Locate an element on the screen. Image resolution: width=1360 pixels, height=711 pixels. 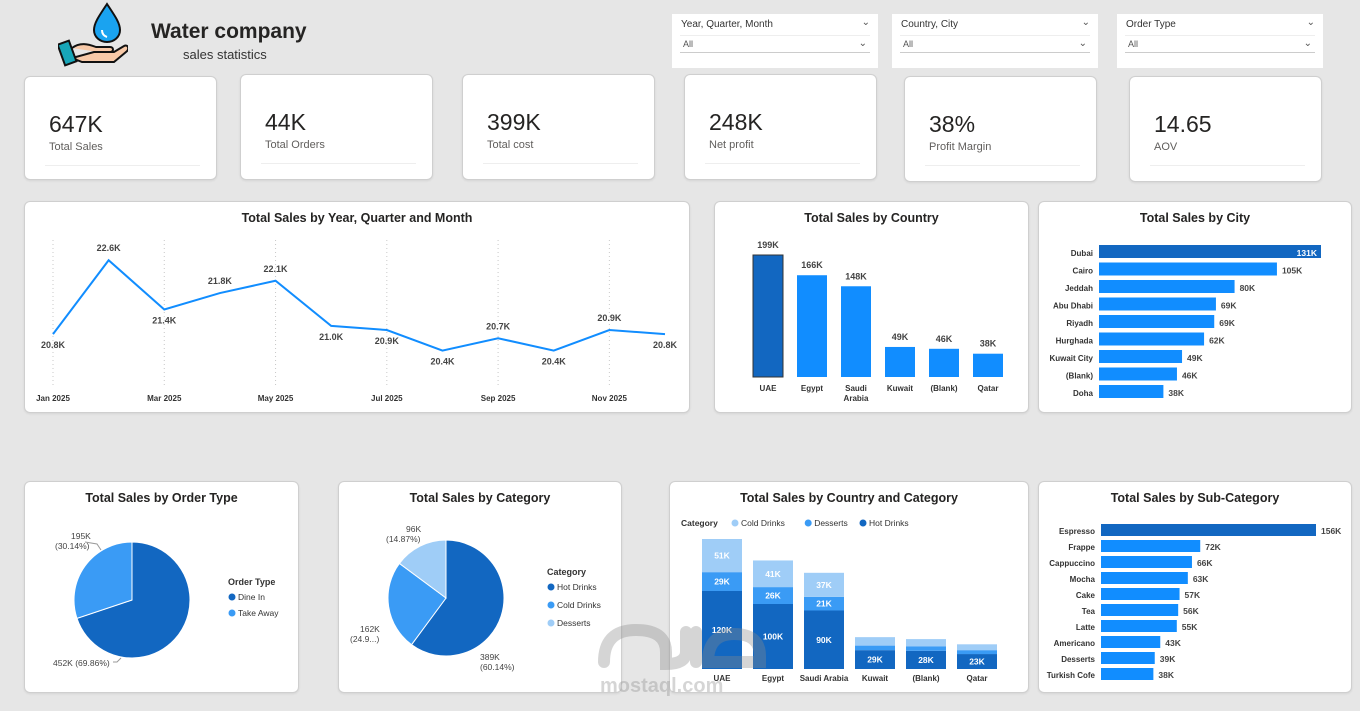
y-tick-label: Dubai is located at coordinates (1082, 253).